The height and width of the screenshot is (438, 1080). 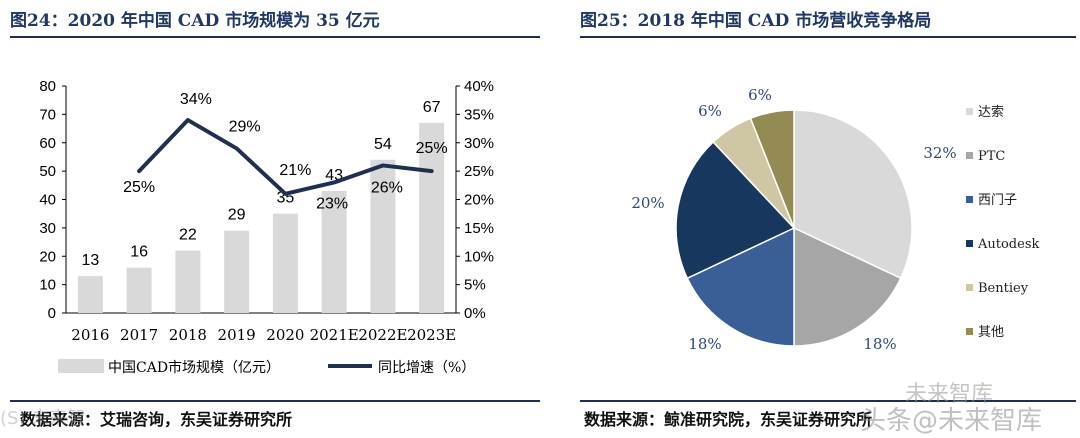 I want to click on y-tick-label: 20, so click(x=47, y=256).